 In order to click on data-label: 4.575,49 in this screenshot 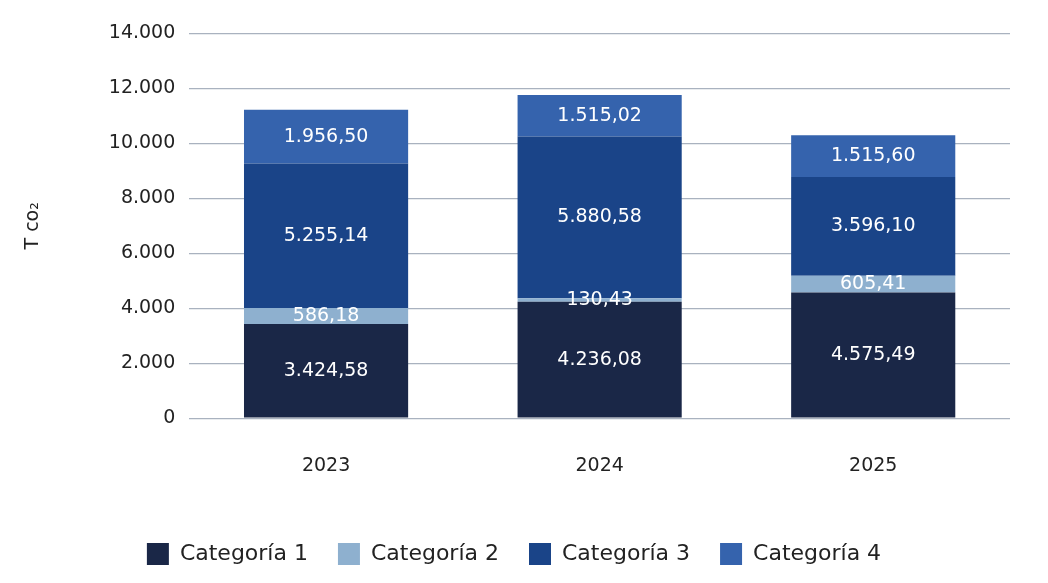, I will do `click(873, 352)`.